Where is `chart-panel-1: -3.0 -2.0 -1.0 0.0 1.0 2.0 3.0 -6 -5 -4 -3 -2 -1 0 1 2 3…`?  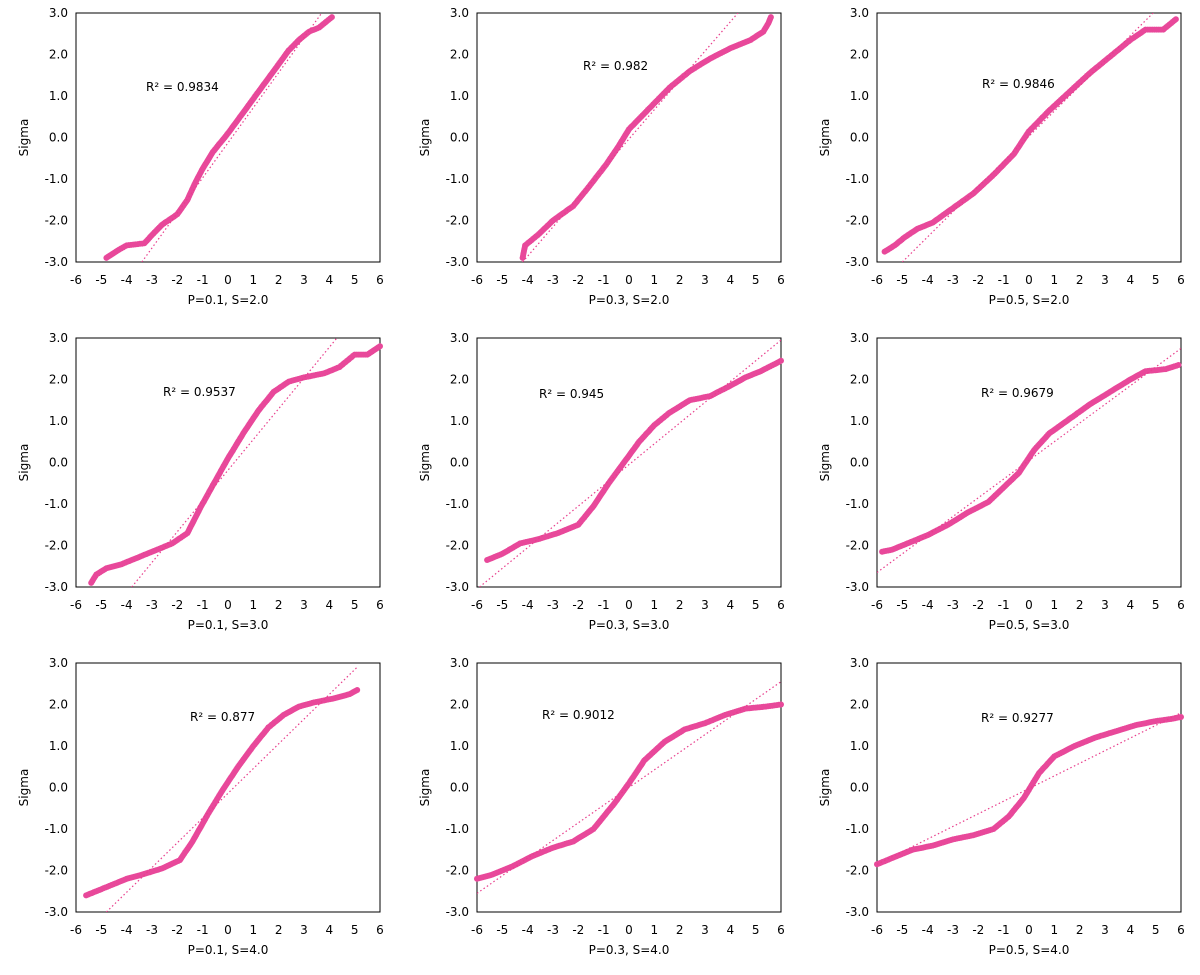 chart-panel-1: -3.0 -2.0 -1.0 0.0 1.0 2.0 3.0 -6 -5 -4 -3 -2 -1 0 1 2 3… is located at coordinates (200, 156).